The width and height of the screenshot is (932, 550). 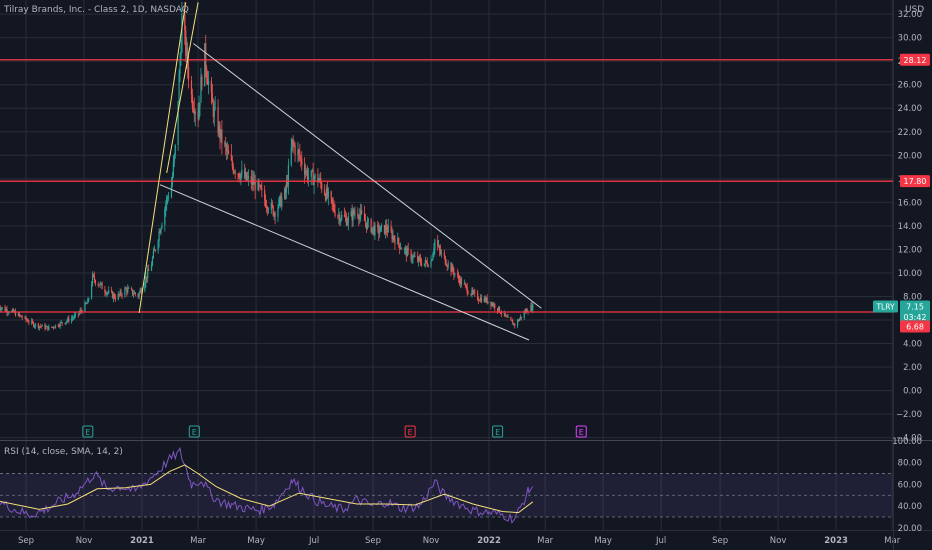 I want to click on rsi-panel, so click(x=446, y=485).